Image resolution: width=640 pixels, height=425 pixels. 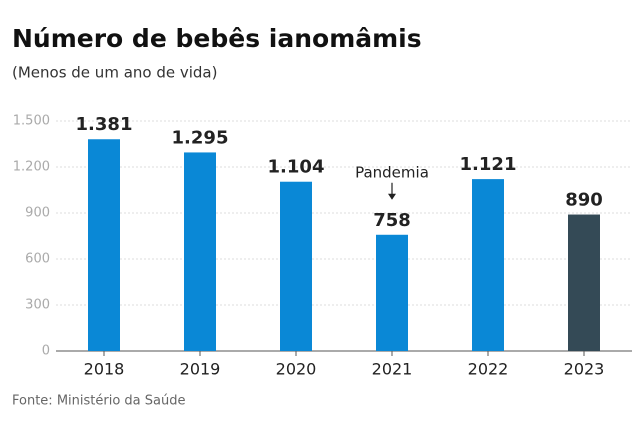 I want to click on y-tick-label: 300, so click(x=37, y=305).